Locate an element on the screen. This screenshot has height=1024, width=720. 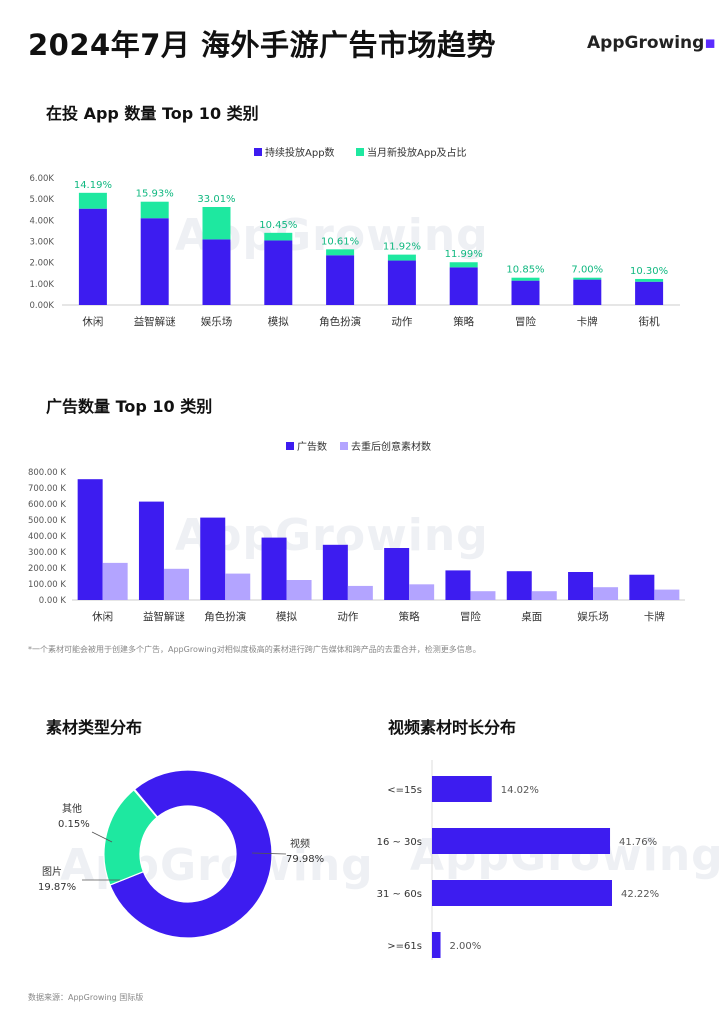
legend-label-0: 持续投放App数 is located at coordinates (300, 152).